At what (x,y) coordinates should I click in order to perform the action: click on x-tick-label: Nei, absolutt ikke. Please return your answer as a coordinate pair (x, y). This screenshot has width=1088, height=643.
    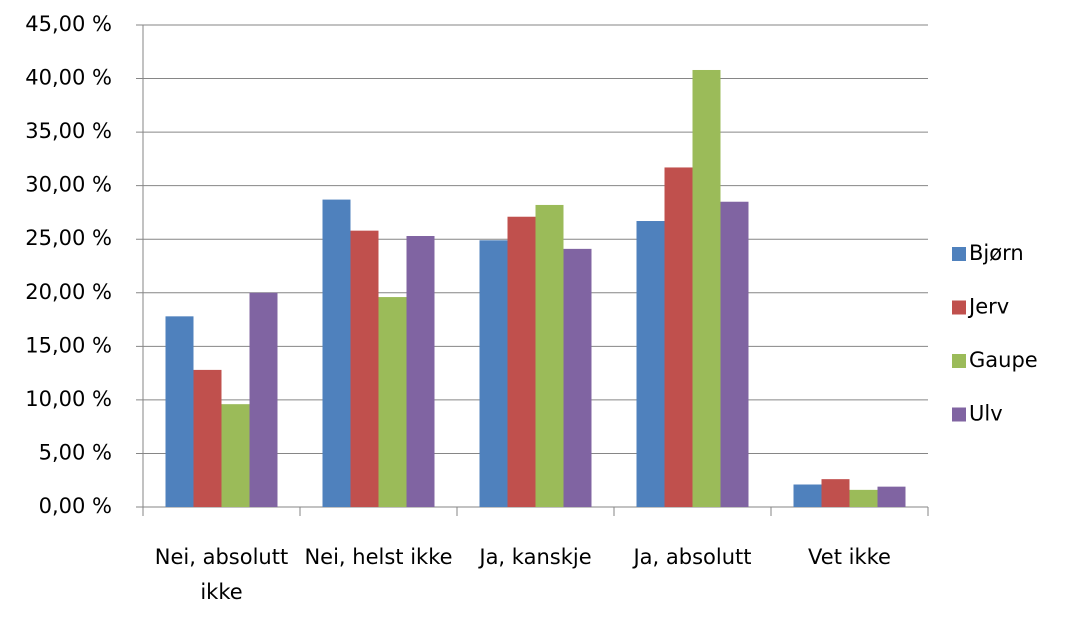
    Looking at the image, I should click on (221, 574).